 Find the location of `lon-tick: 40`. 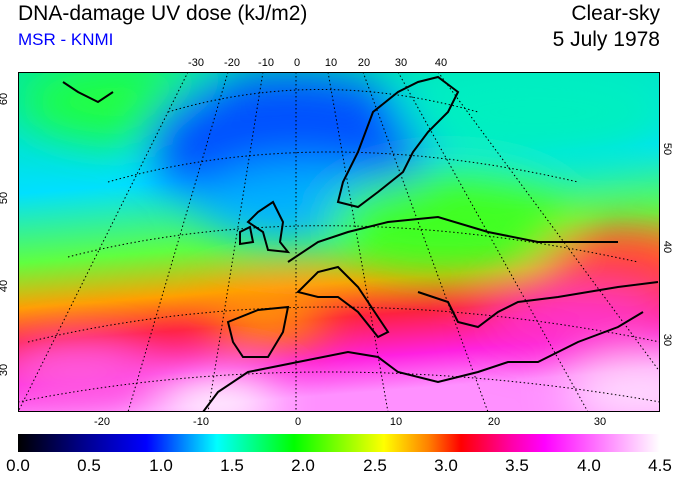

lon-tick: 40 is located at coordinates (441, 63).